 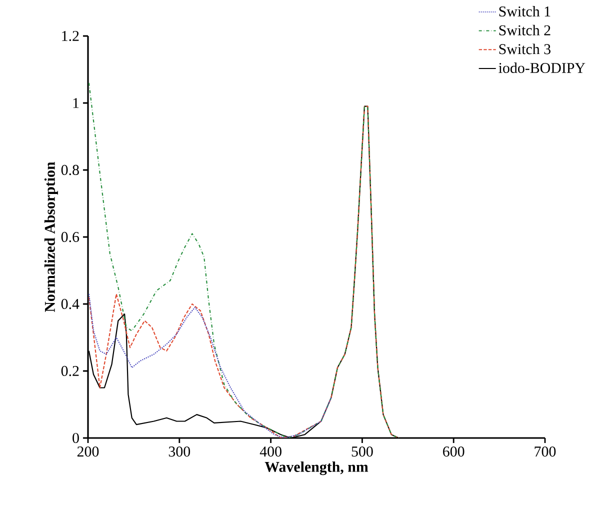 What do you see at coordinates (362, 451) in the screenshot?
I see `x-tick-label: 500` at bounding box center [362, 451].